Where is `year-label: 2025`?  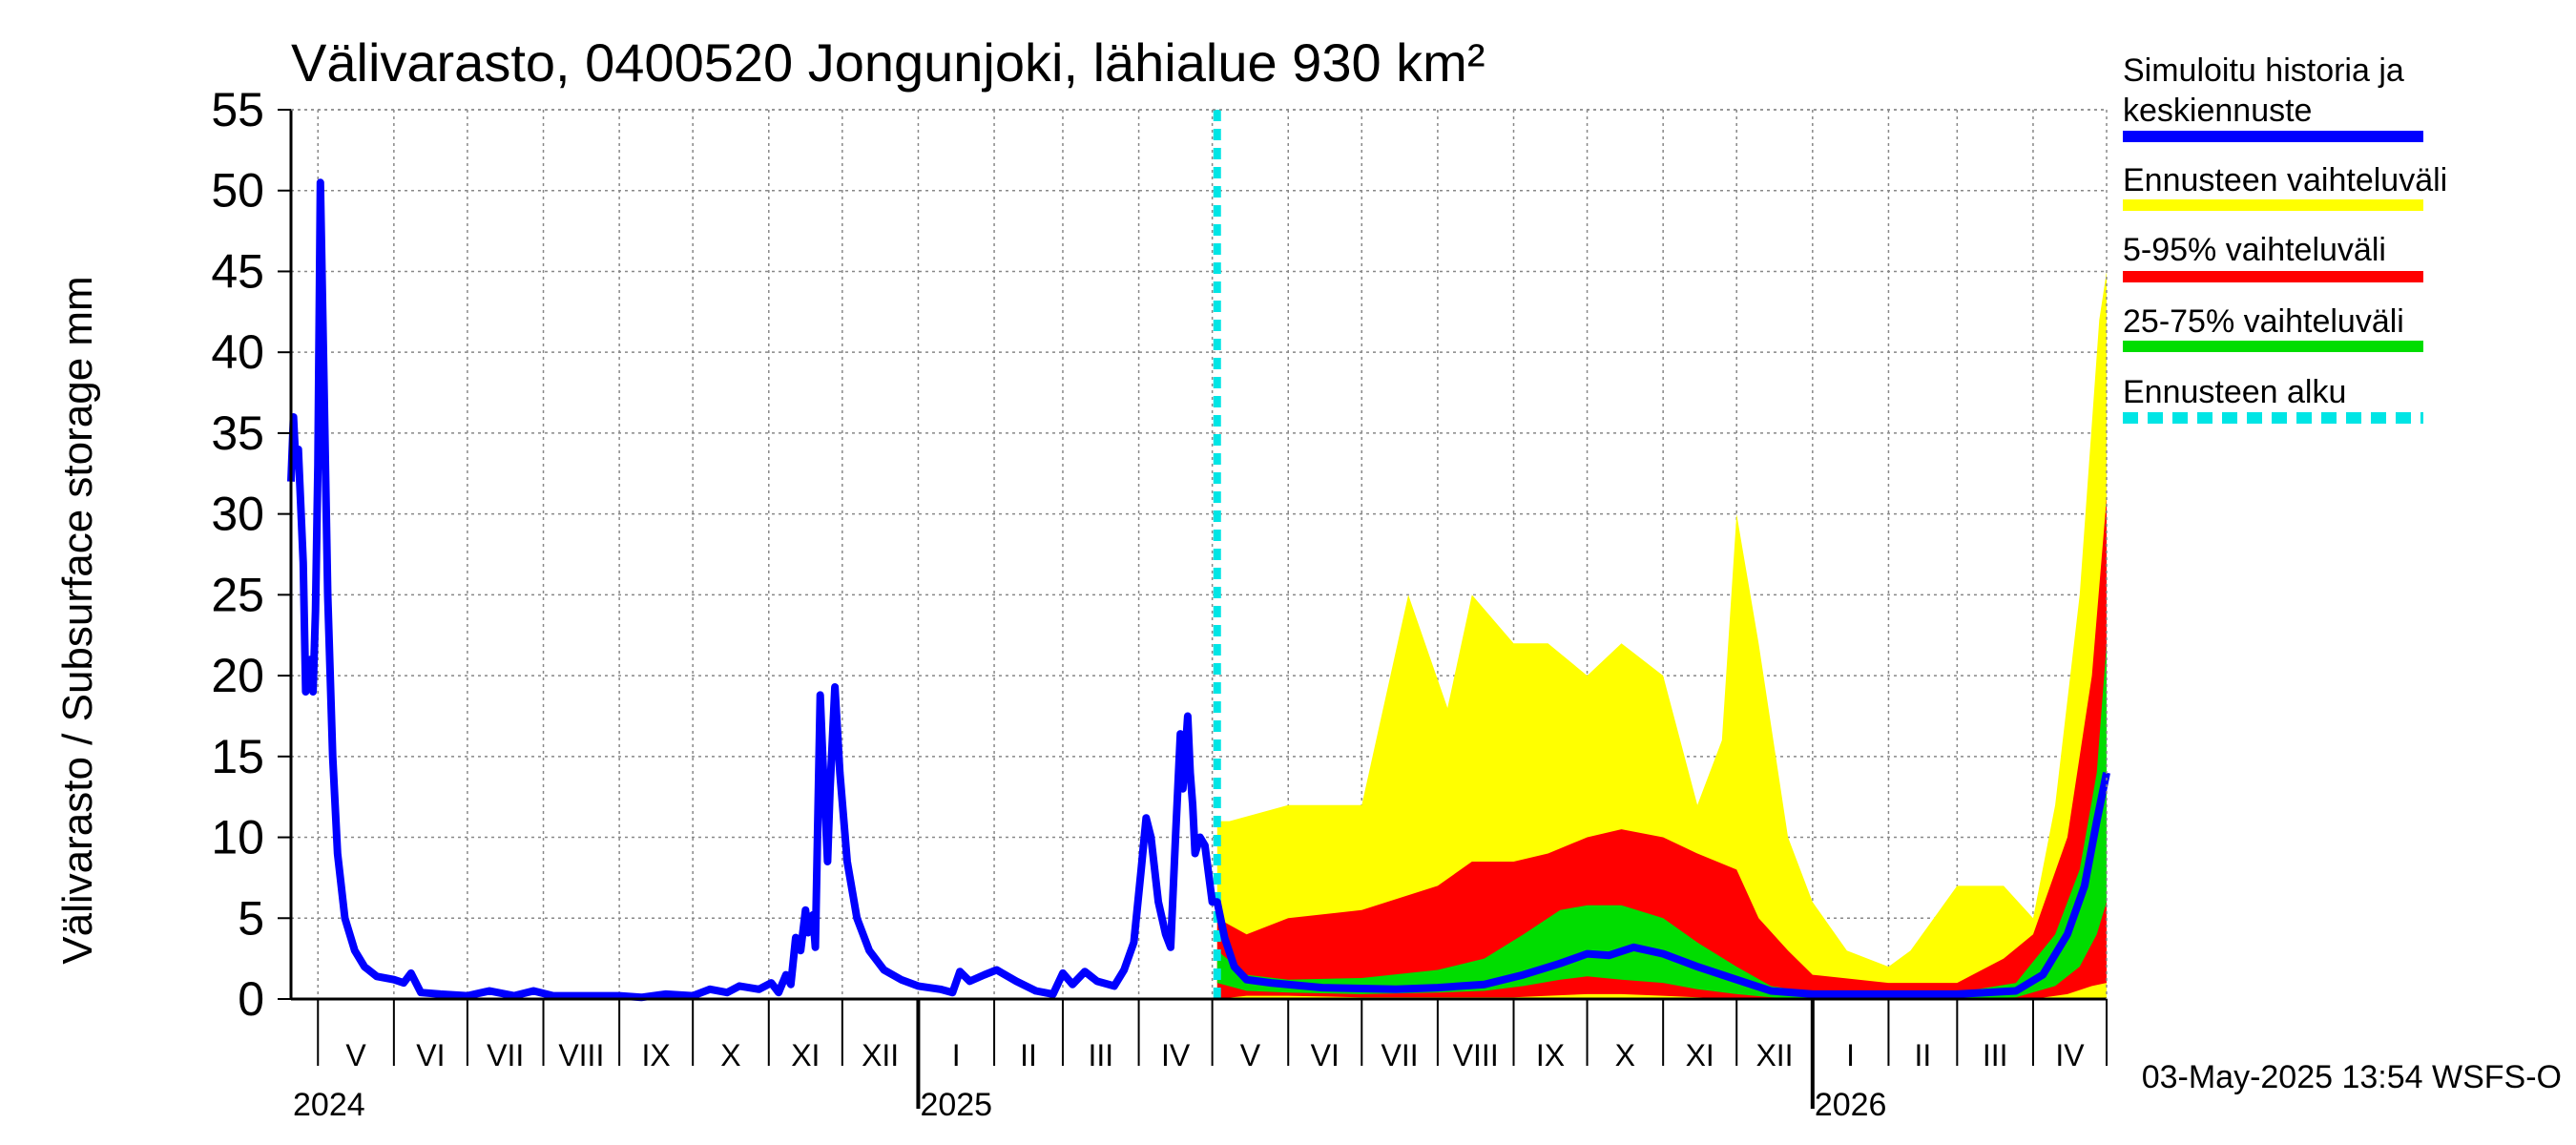 year-label: 2025 is located at coordinates (956, 1105).